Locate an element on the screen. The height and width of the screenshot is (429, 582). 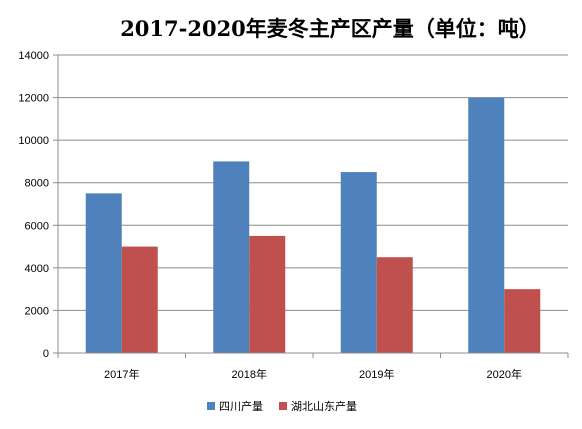
chart-title: 2017-2020年麦冬主产区产量（单位：吨） is located at coordinates (330, 28).